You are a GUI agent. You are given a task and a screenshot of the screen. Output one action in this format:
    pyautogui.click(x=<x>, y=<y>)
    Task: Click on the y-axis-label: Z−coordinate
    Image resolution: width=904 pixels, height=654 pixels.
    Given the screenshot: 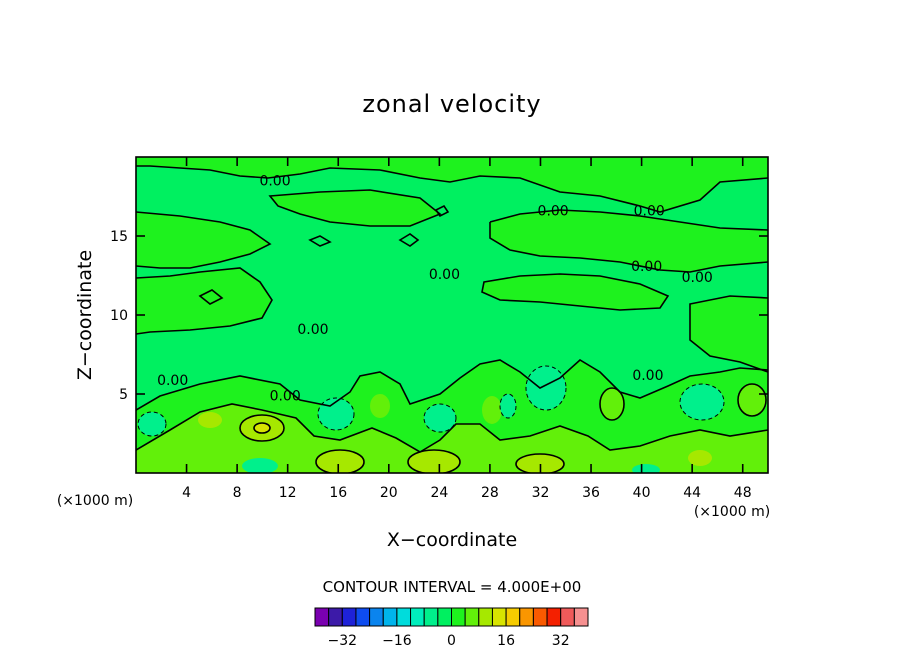 What is the action you would take?
    pyautogui.click(x=85, y=315)
    